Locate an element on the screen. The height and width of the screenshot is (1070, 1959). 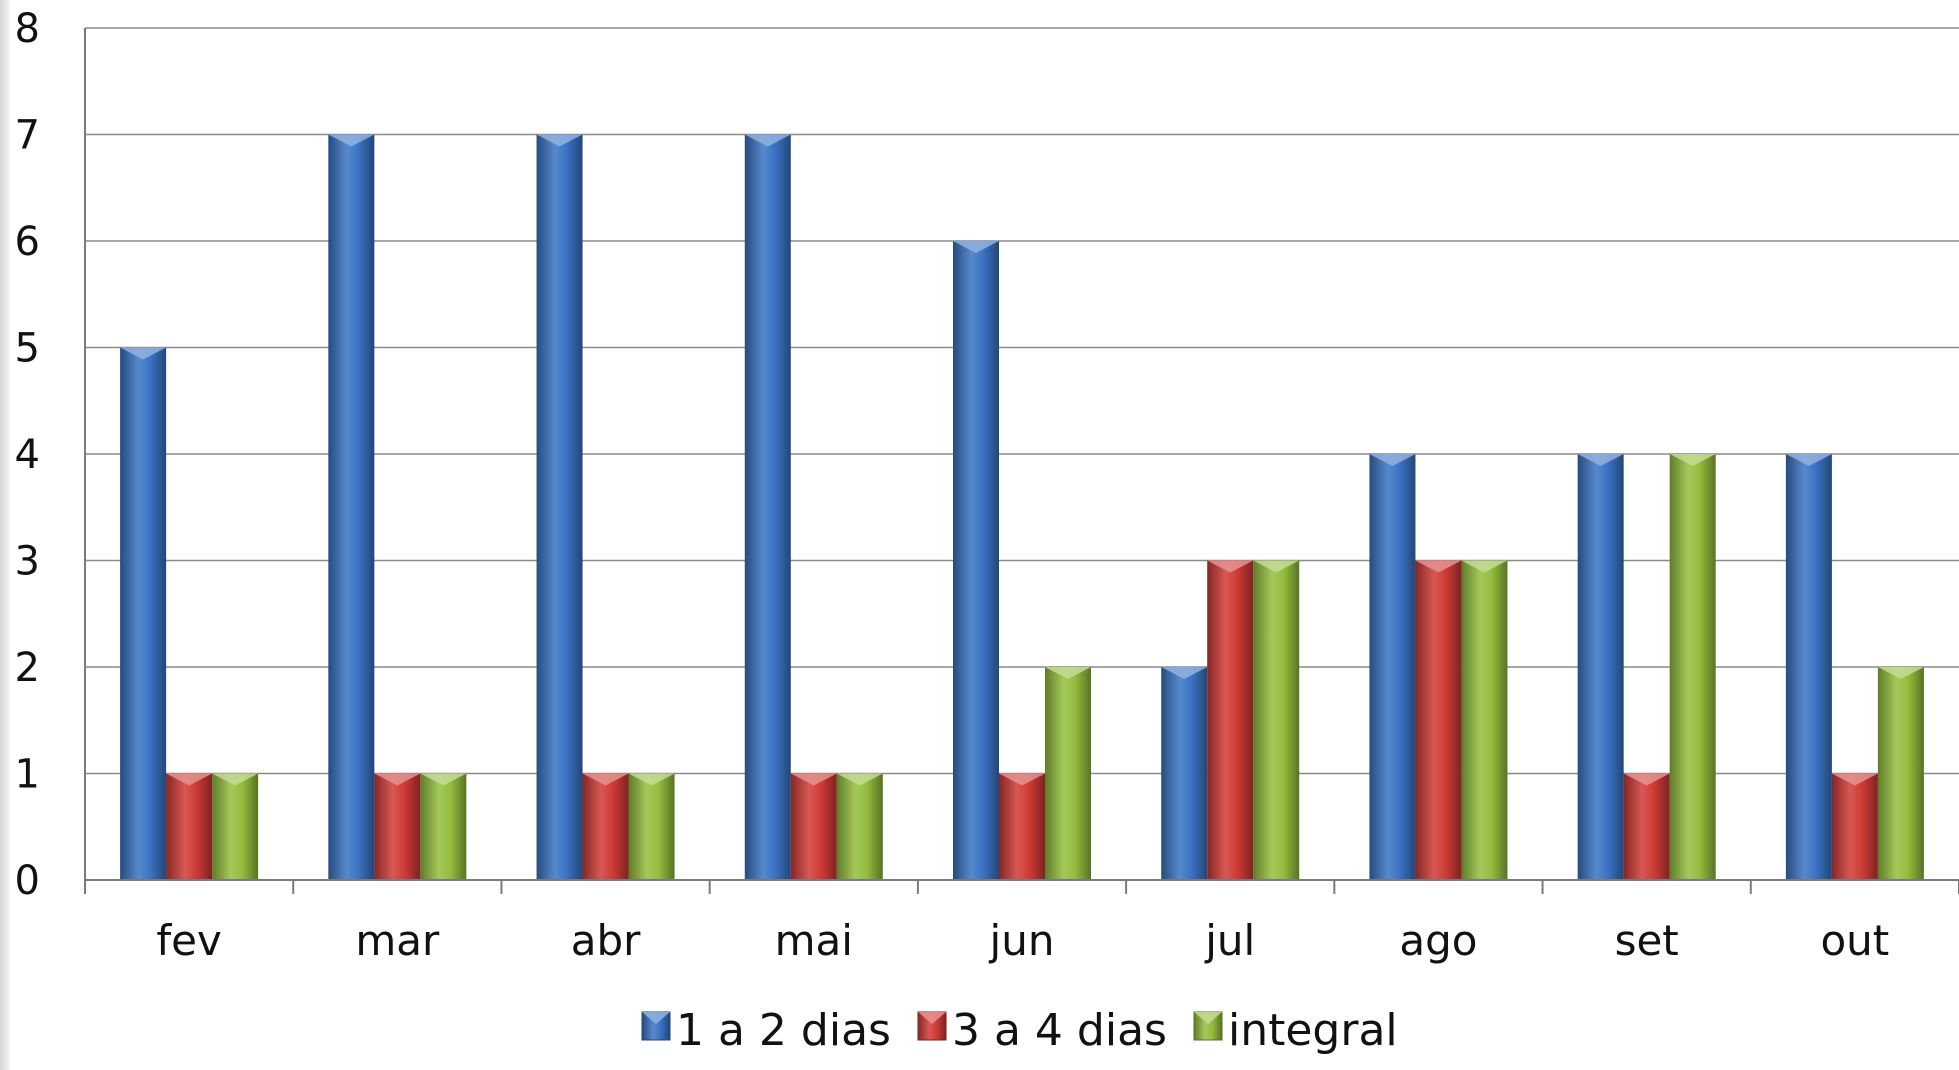
bar-cap-integral-out is located at coordinates (1900, 673).